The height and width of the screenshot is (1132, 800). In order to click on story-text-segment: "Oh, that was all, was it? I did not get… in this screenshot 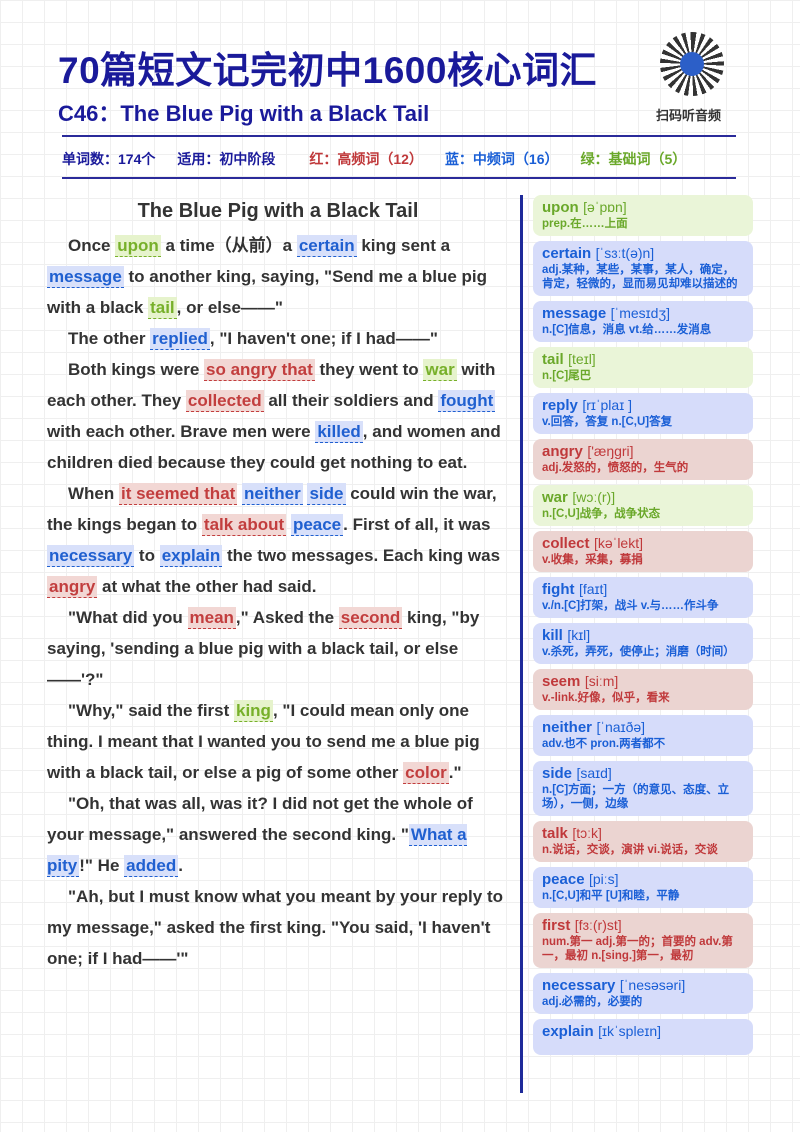, I will do `click(260, 819)`.